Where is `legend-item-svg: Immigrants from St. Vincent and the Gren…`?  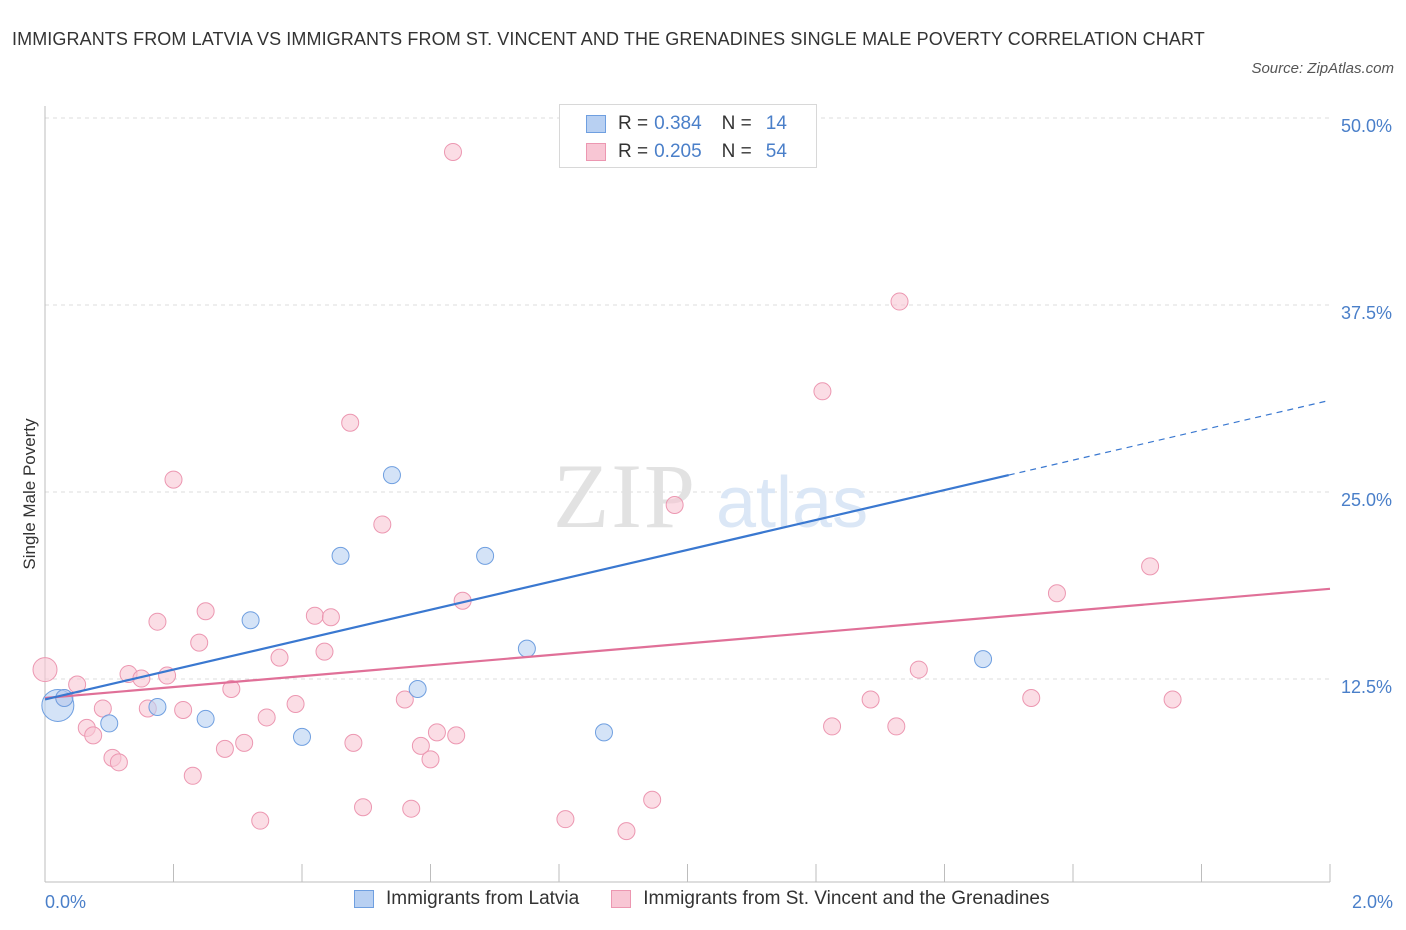
legend-item-svg: Immigrants from St. Vincent and the Gren… is located at coordinates (830, 899).